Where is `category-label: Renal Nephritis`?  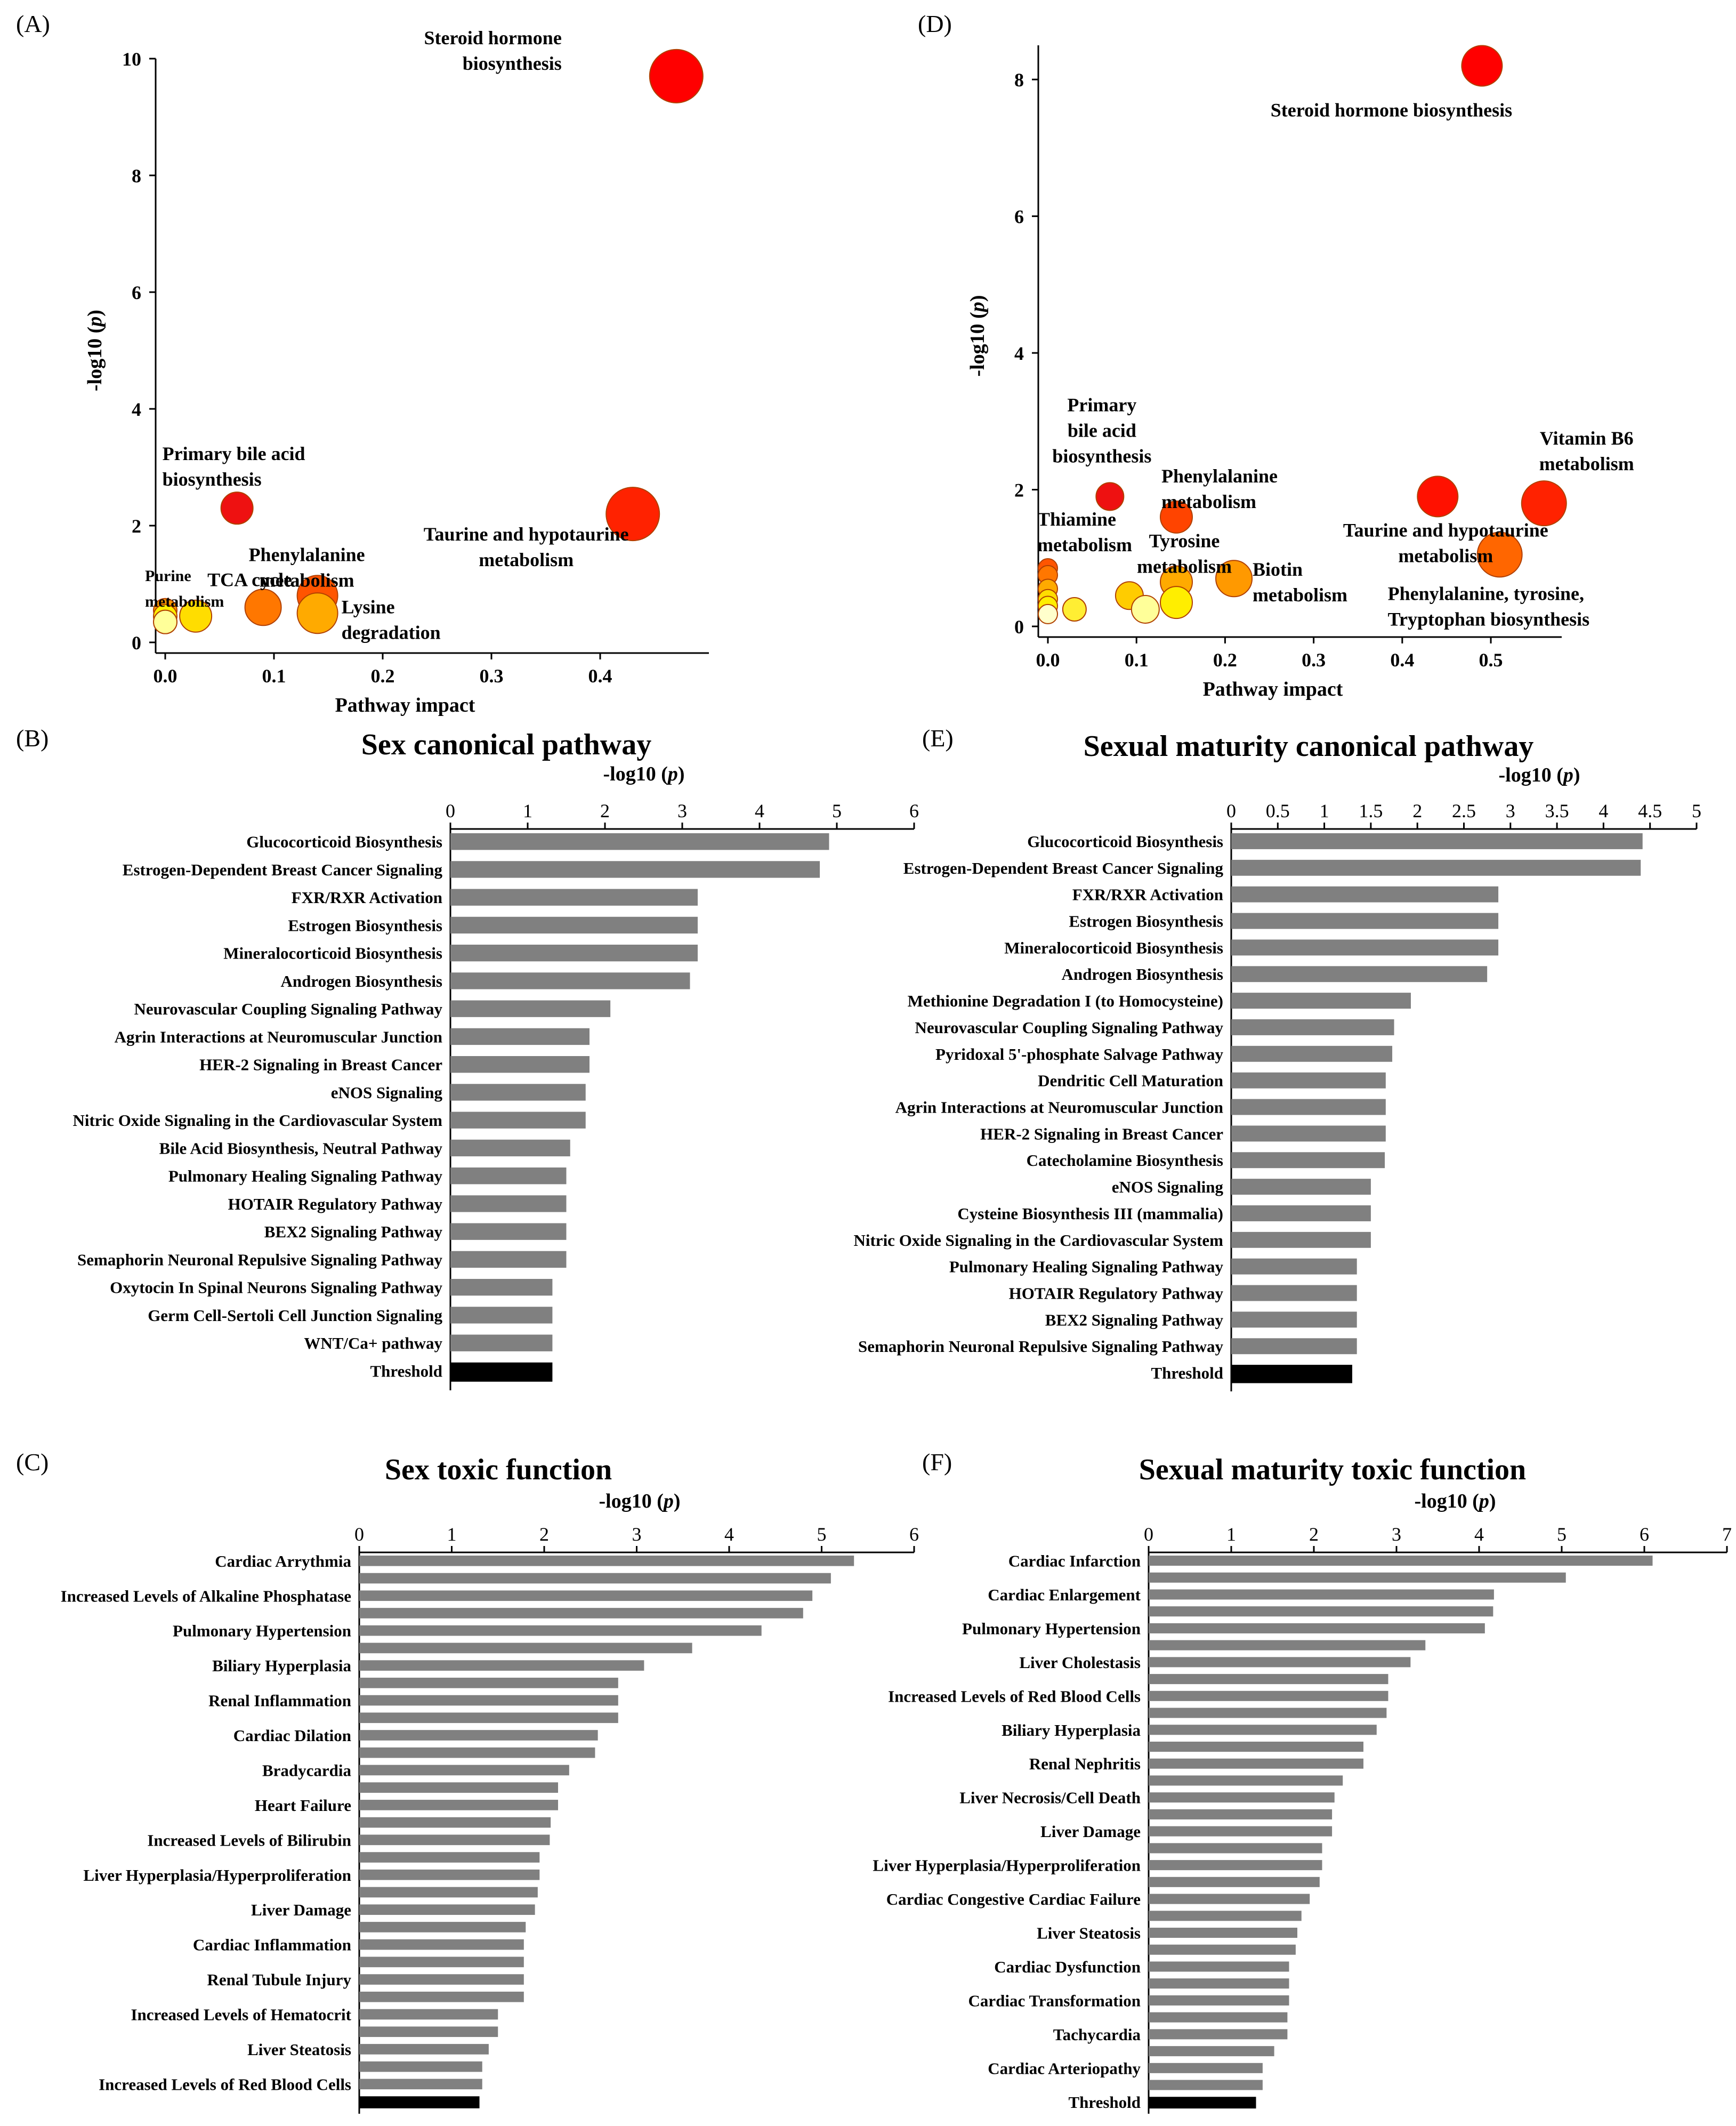 category-label: Renal Nephritis is located at coordinates (1085, 1763).